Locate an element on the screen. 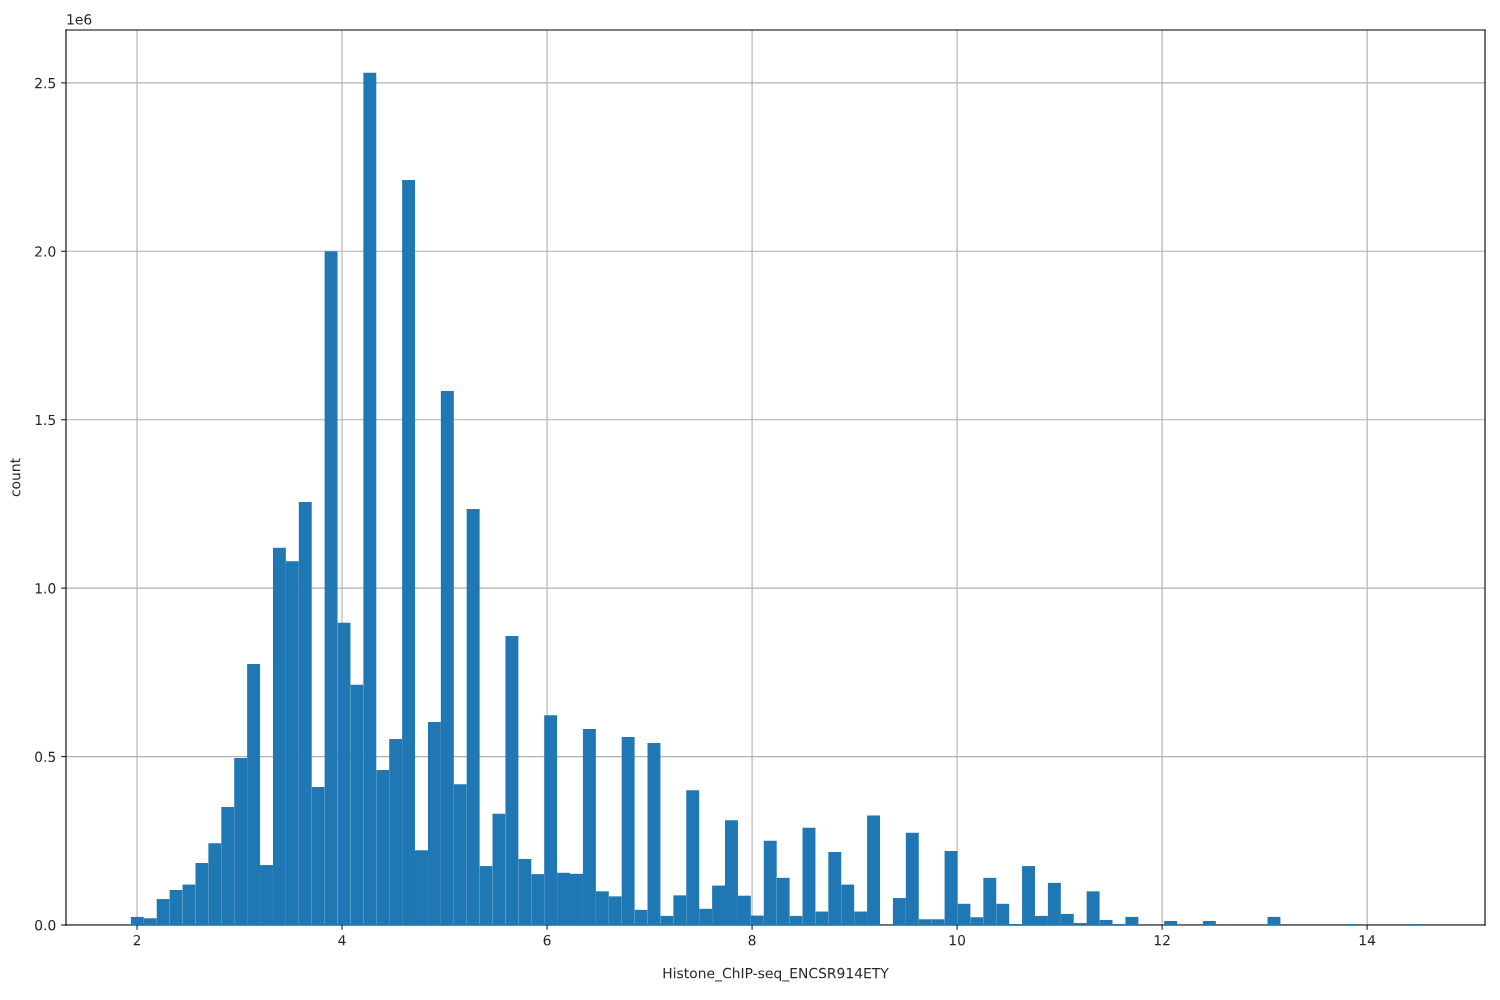  x-tick-label: 14 is located at coordinates (1367, 940).